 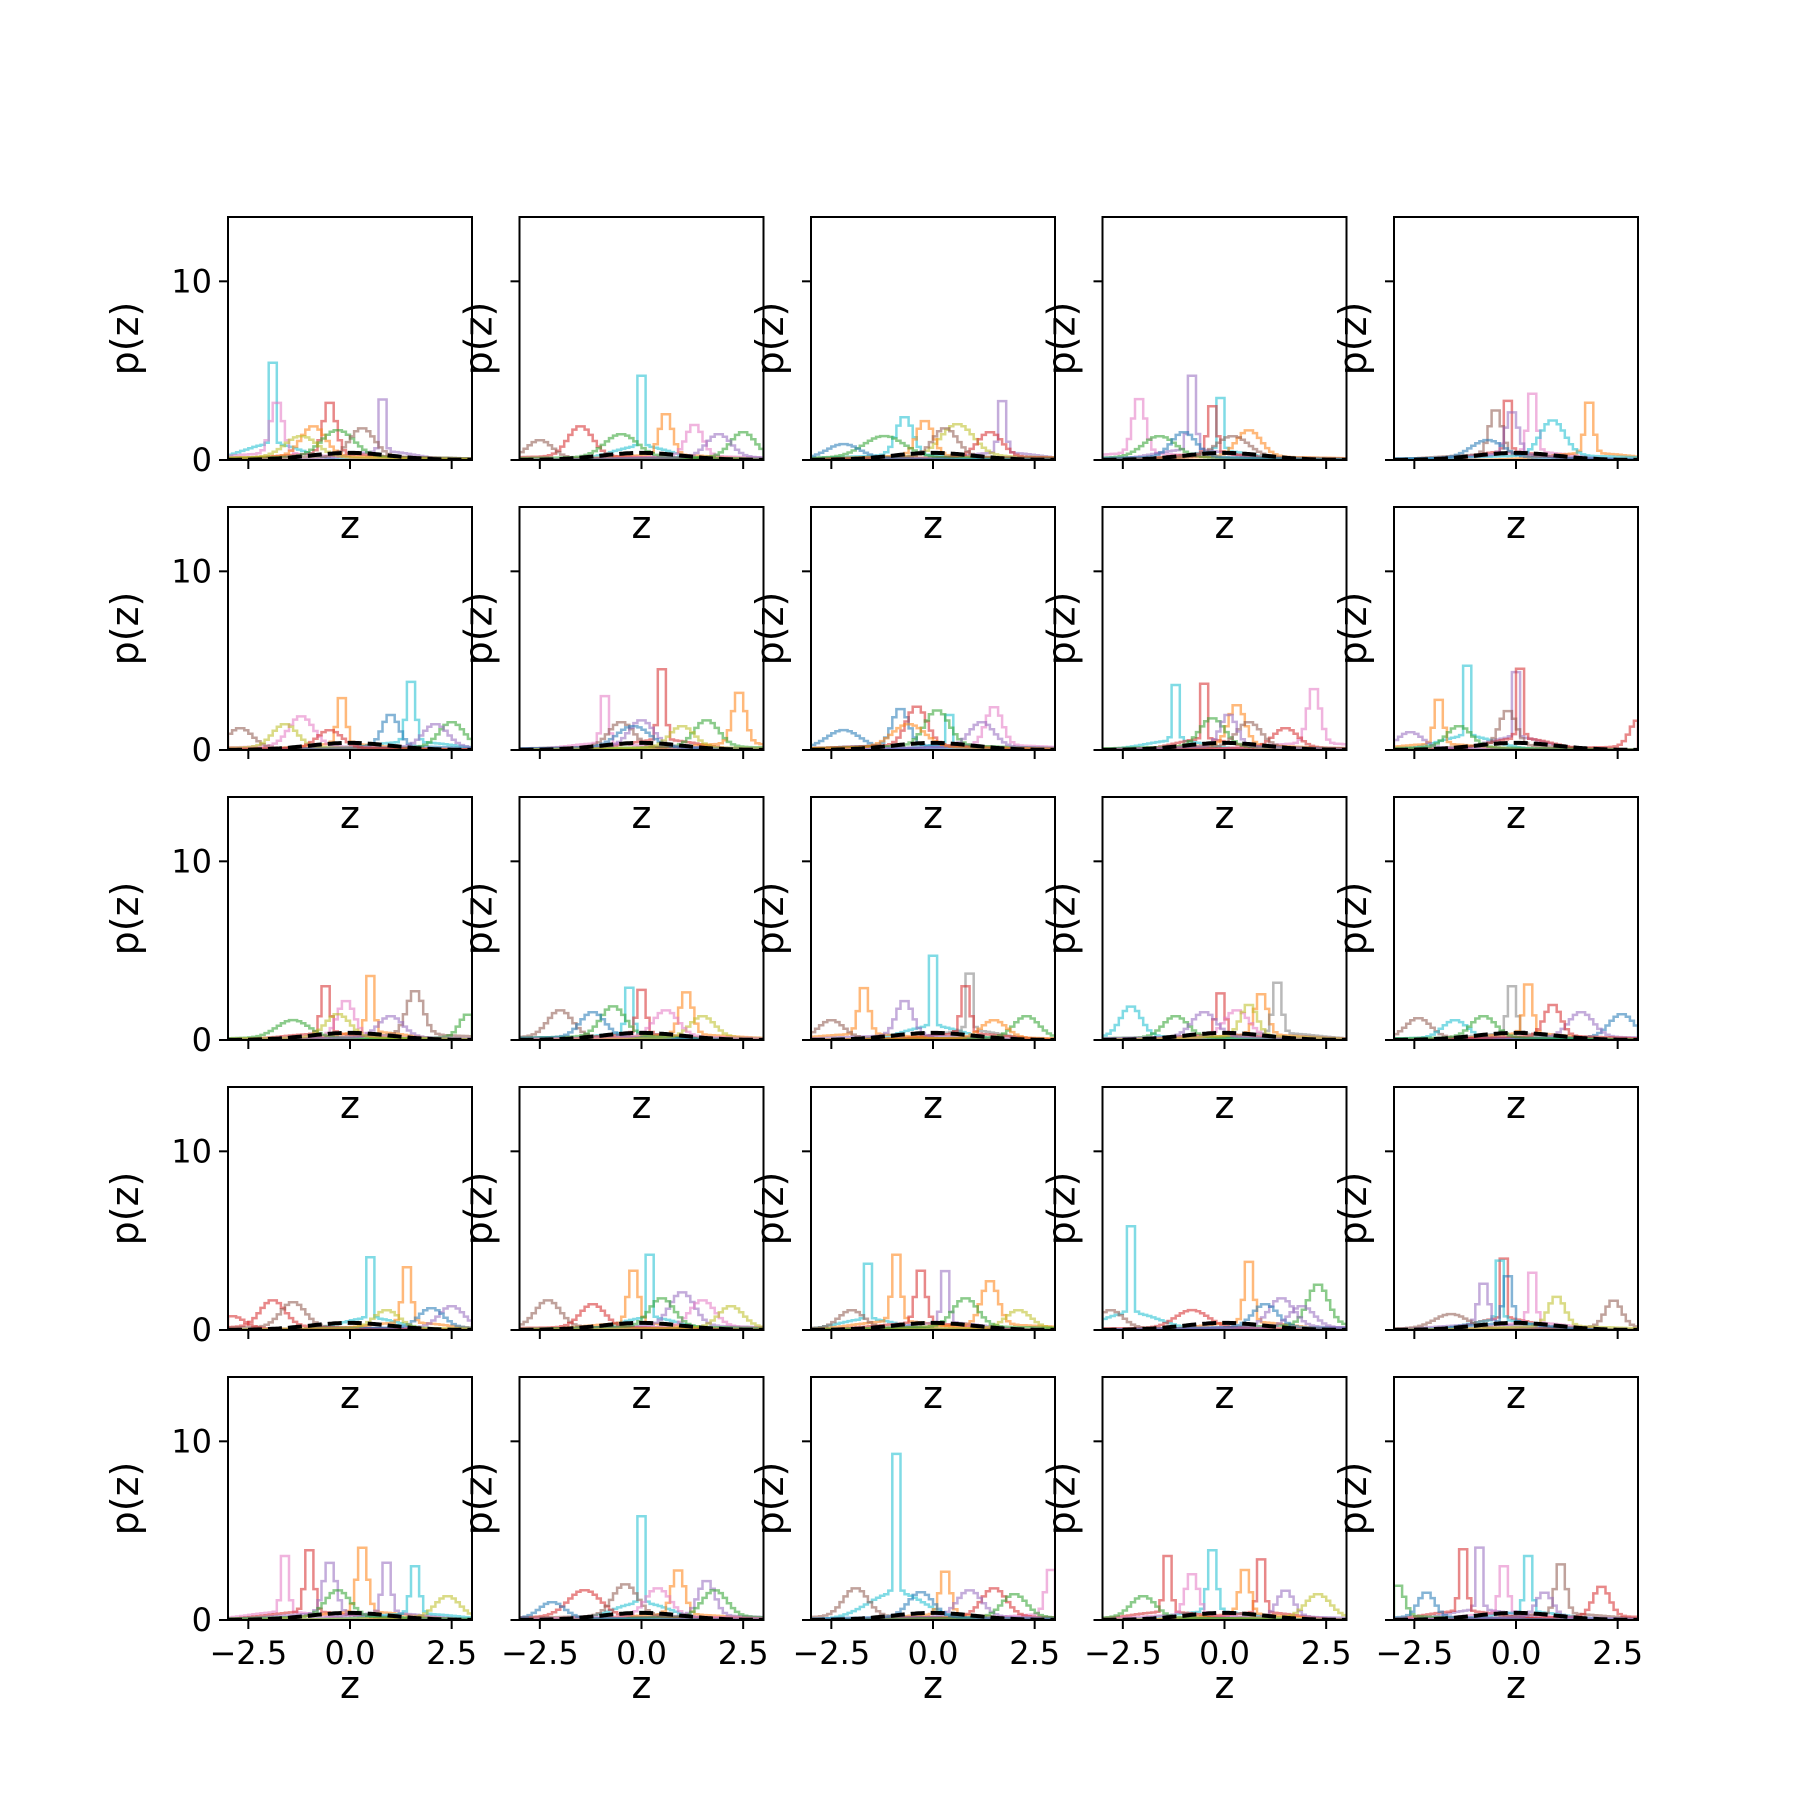 What do you see at coordinates (1485, 671) in the screenshot?
I see `subplot-2-5: z p(z)` at bounding box center [1485, 671].